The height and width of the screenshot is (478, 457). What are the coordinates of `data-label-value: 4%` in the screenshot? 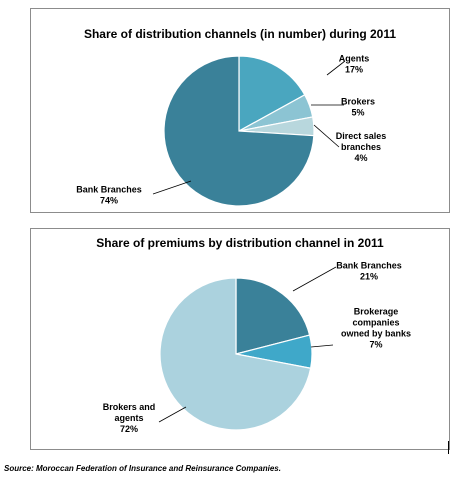 It's located at (360, 158).